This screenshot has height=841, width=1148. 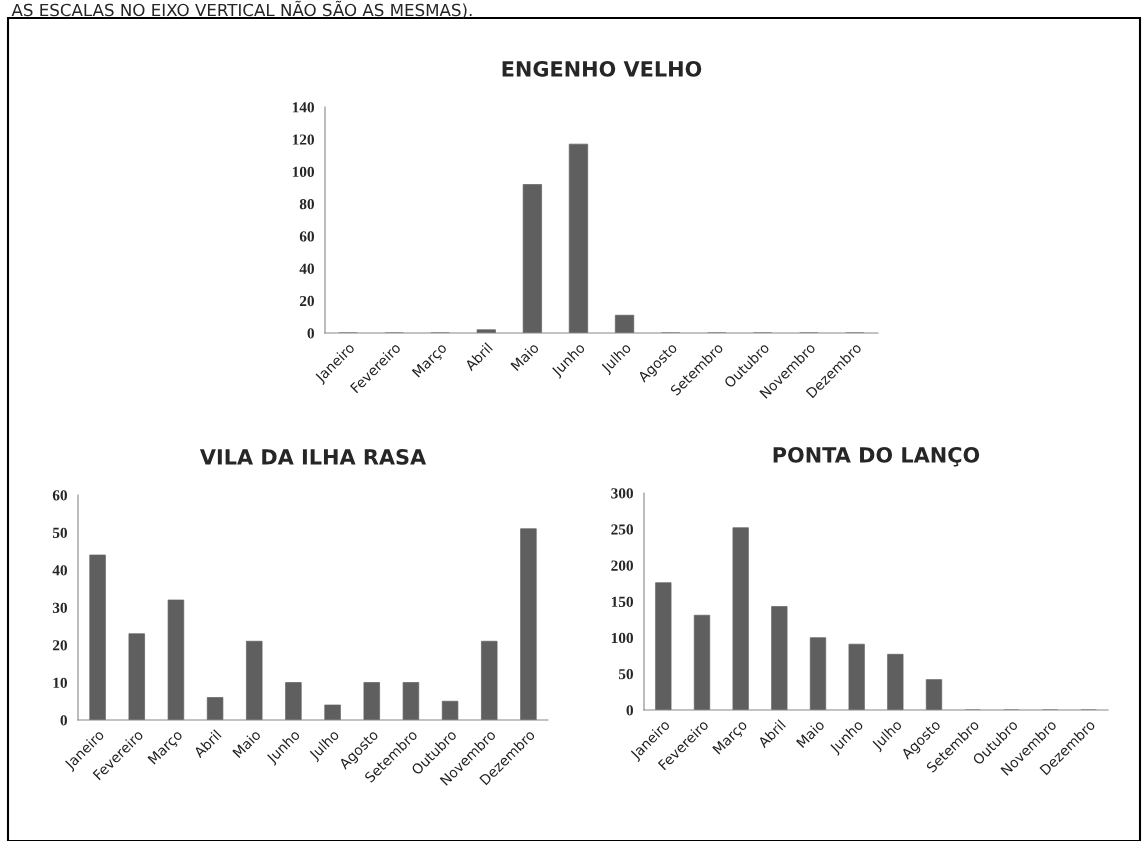 I want to click on y-tick-label: 30, so click(x=59, y=607).